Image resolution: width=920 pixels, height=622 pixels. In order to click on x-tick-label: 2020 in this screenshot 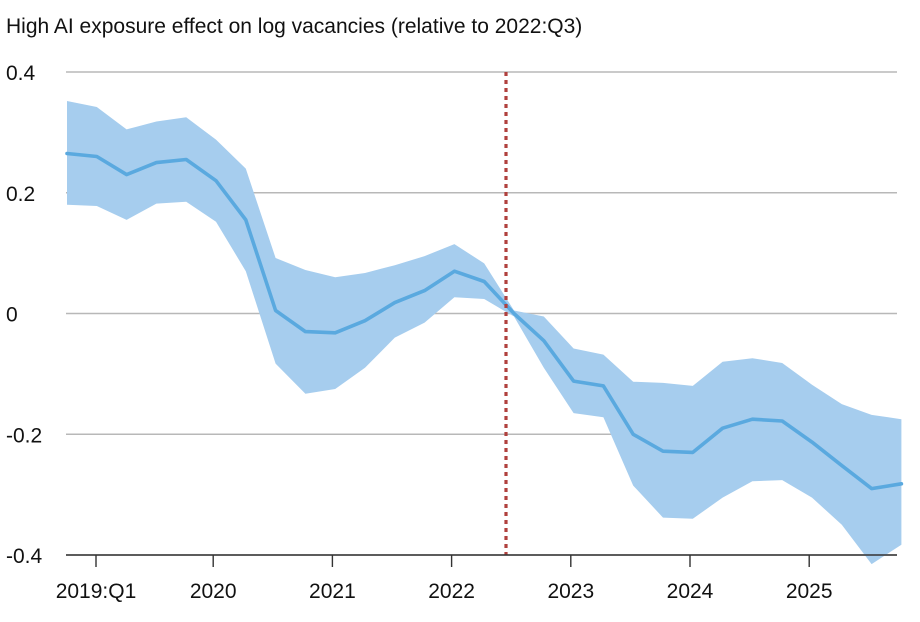, I will do `click(213, 591)`.